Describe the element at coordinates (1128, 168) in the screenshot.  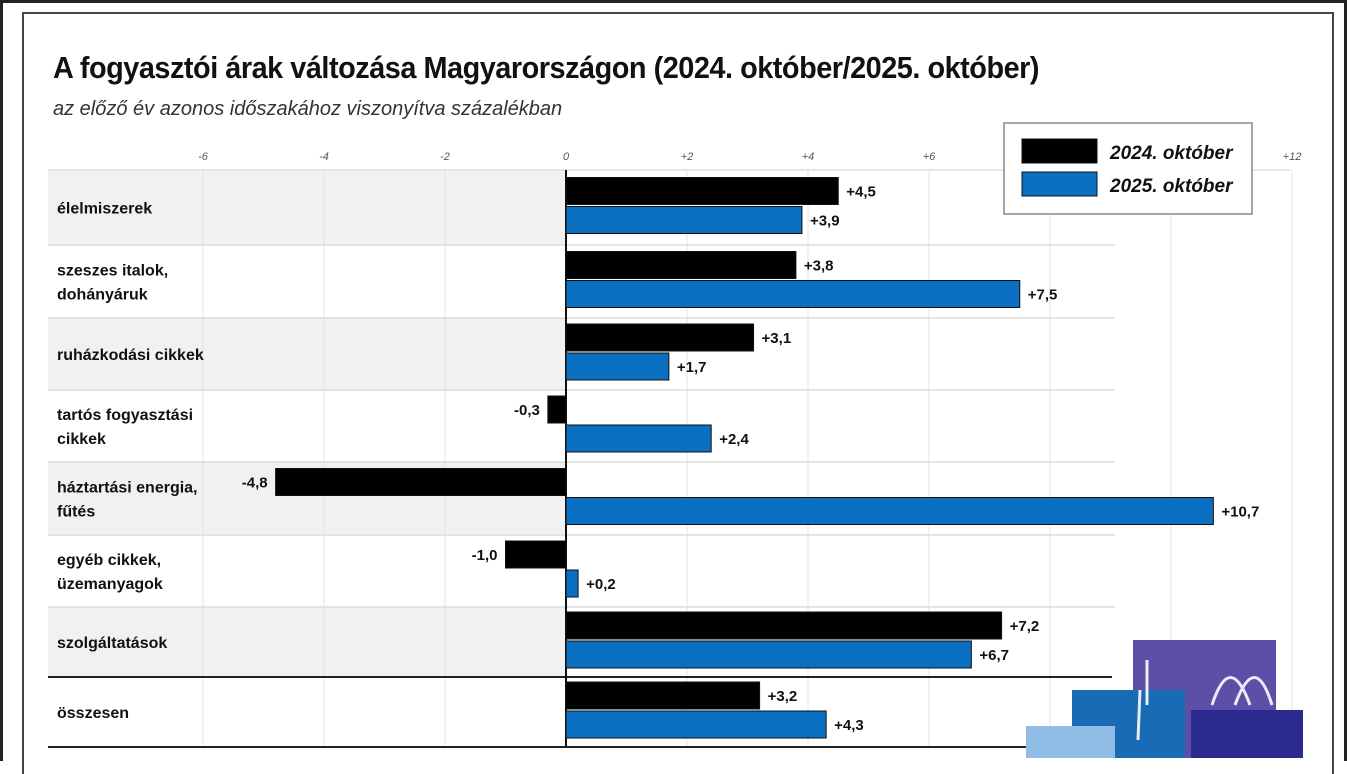
I see `legend-box` at that location.